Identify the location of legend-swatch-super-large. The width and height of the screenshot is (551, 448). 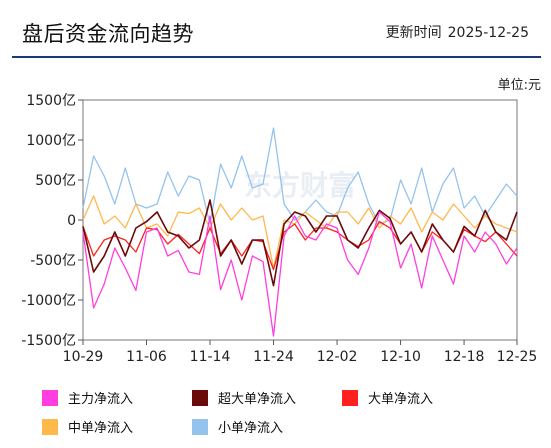
(200, 397).